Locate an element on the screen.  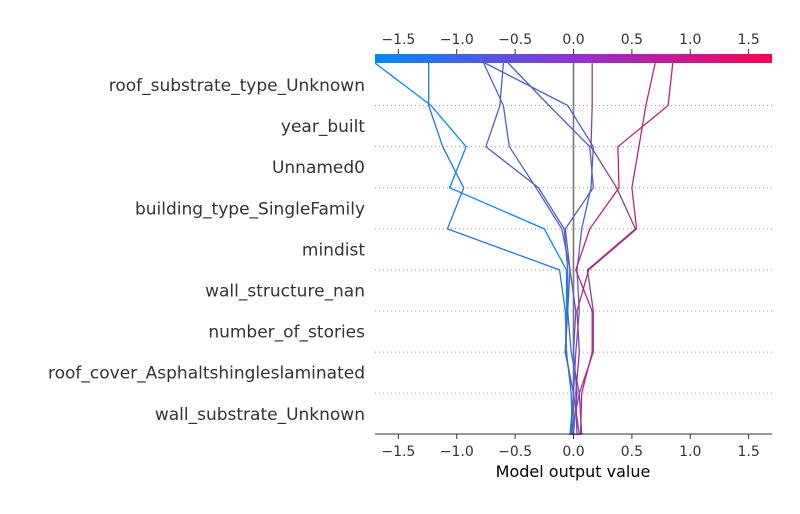
x-tick-label-top: −0.5 is located at coordinates (515, 40).